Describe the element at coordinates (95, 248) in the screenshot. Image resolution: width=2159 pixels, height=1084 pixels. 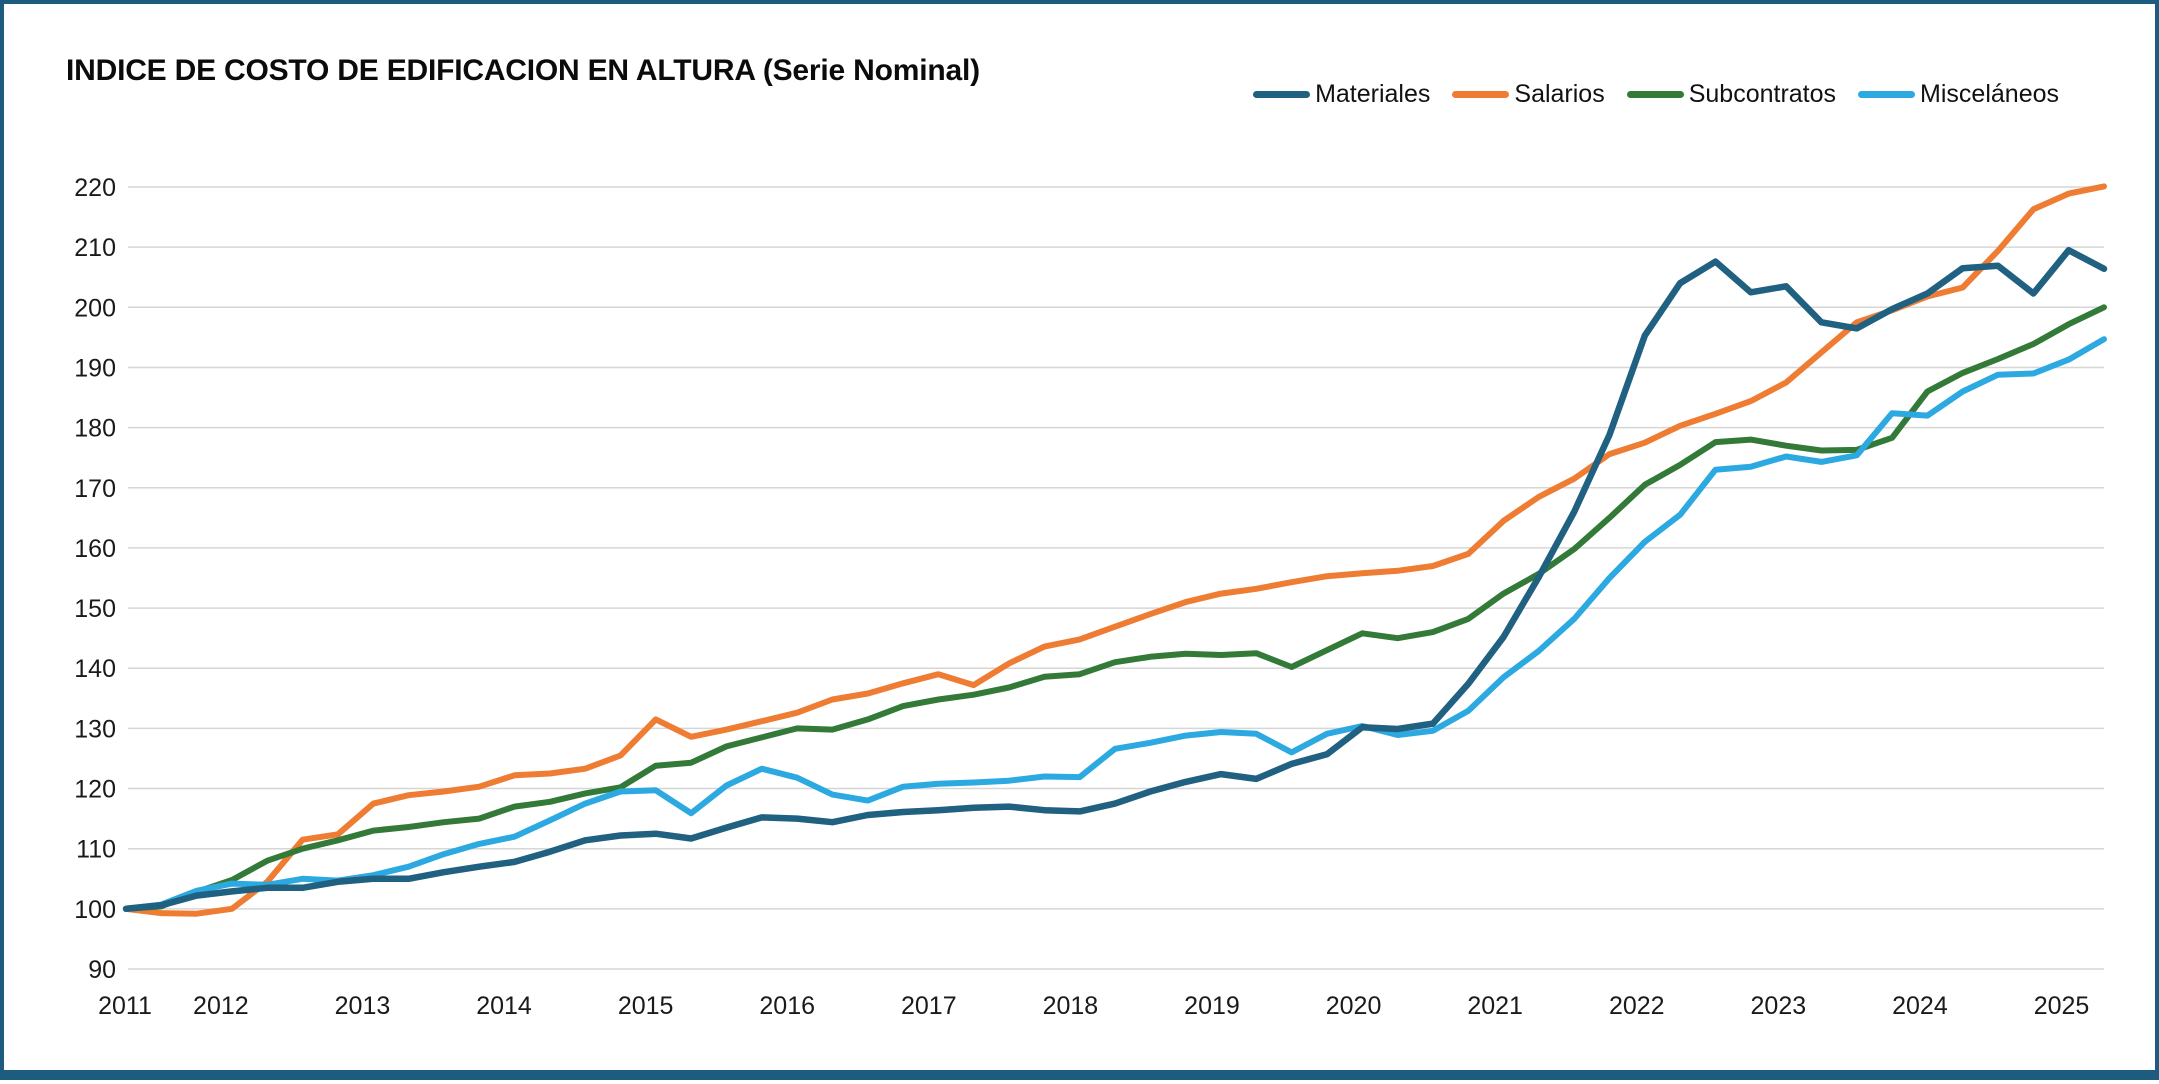
I see `y-axis-tick-label: 210` at that location.